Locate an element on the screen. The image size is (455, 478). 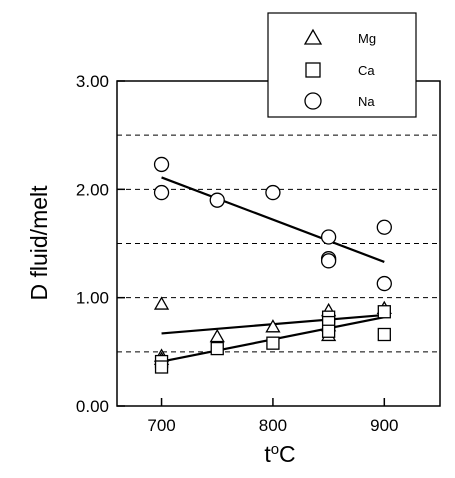
legend-na-marker is located at coordinates (313, 101).